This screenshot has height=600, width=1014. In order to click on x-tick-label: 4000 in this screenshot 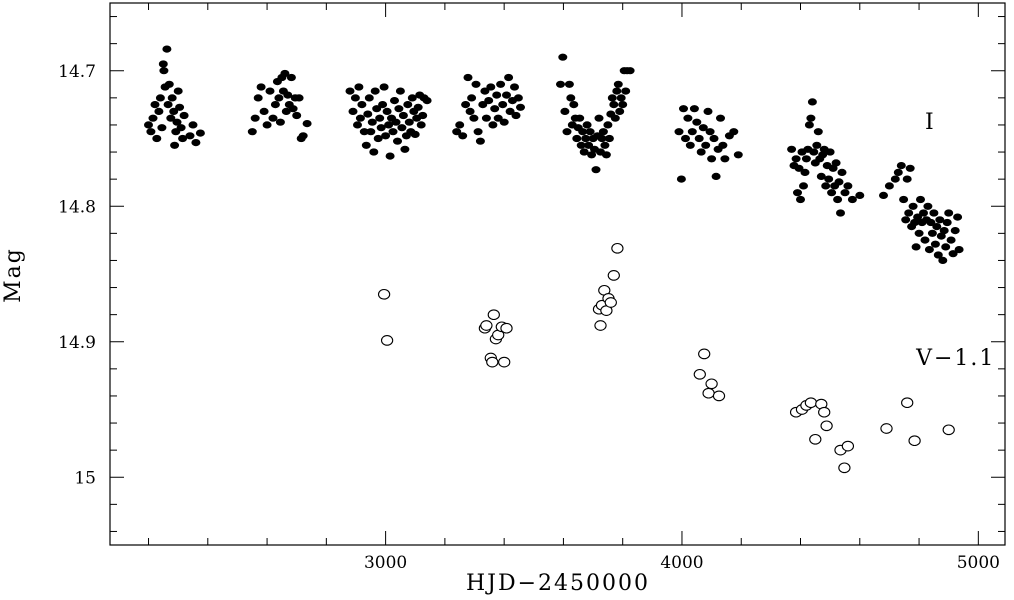, I will do `click(681, 563)`.